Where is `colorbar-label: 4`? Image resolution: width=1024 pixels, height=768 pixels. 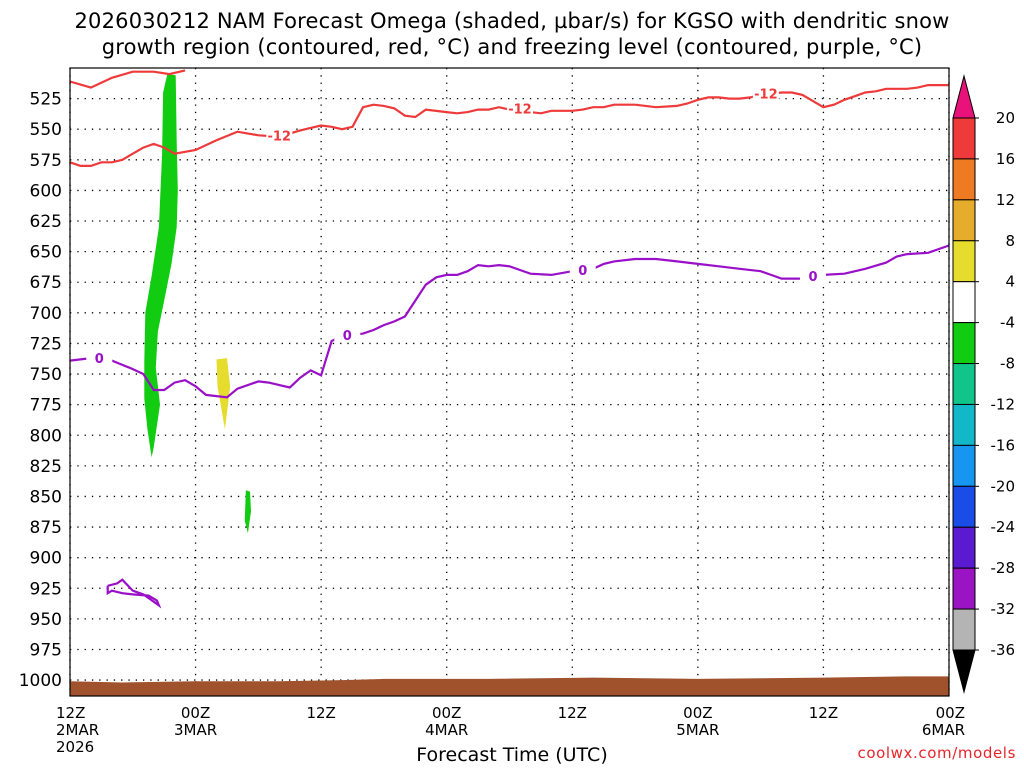 colorbar-label: 4 is located at coordinates (1010, 282).